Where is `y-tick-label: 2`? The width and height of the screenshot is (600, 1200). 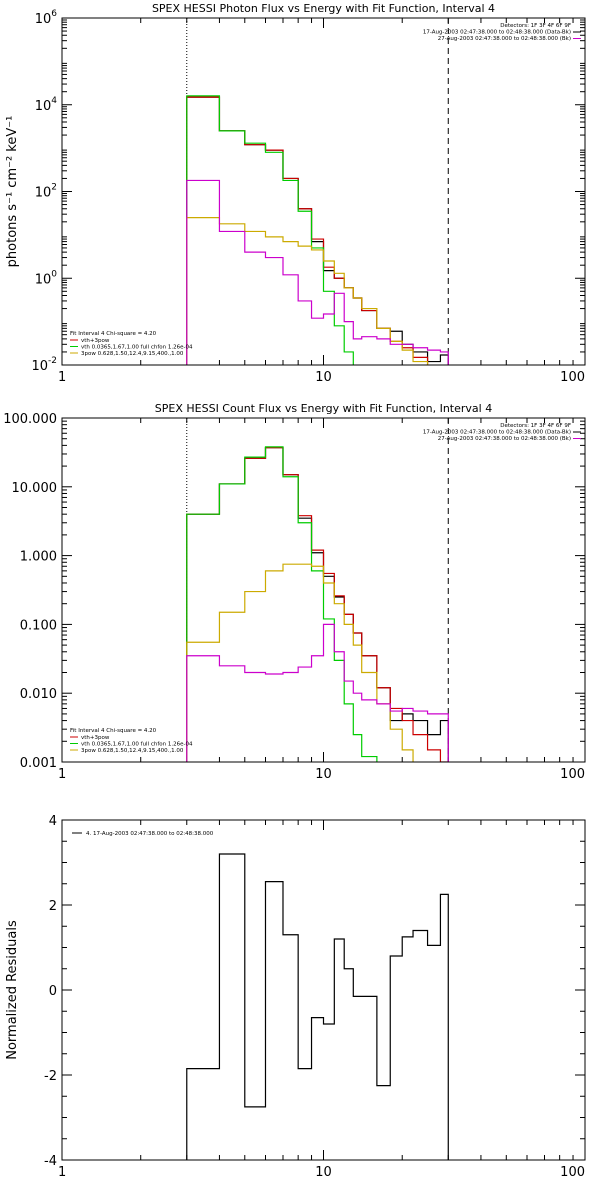
y-tick-label: 2 is located at coordinates (53, 906).